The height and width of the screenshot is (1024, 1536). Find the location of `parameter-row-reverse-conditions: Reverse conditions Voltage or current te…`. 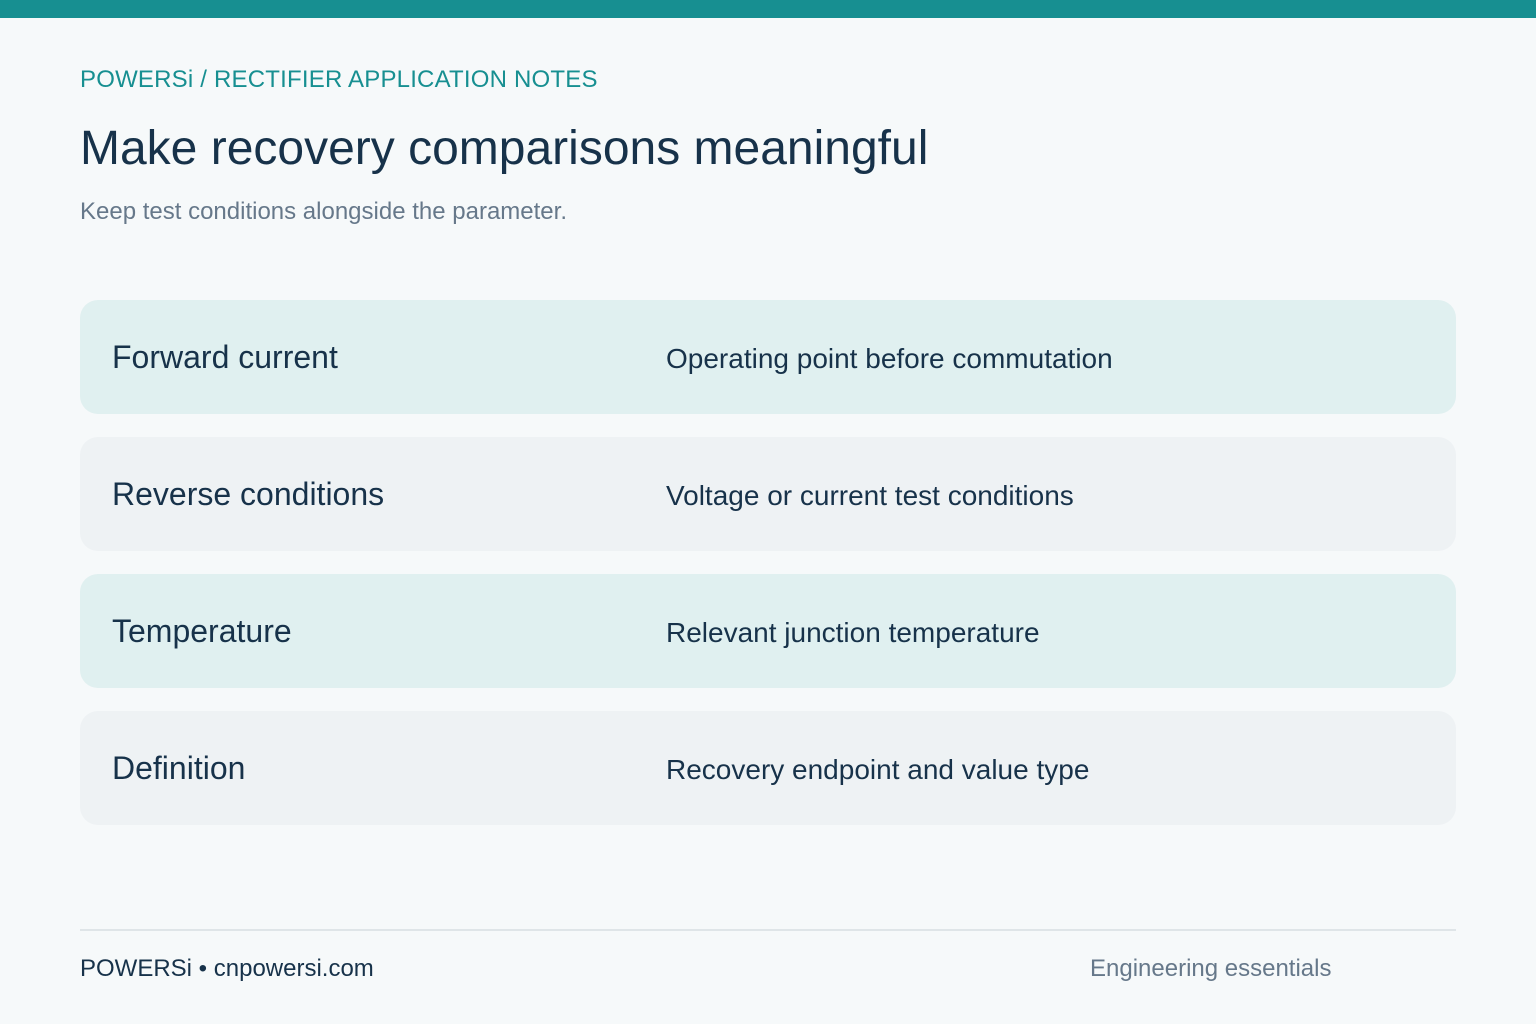

parameter-row-reverse-conditions: Reverse conditions Voltage or current te… is located at coordinates (768, 494).